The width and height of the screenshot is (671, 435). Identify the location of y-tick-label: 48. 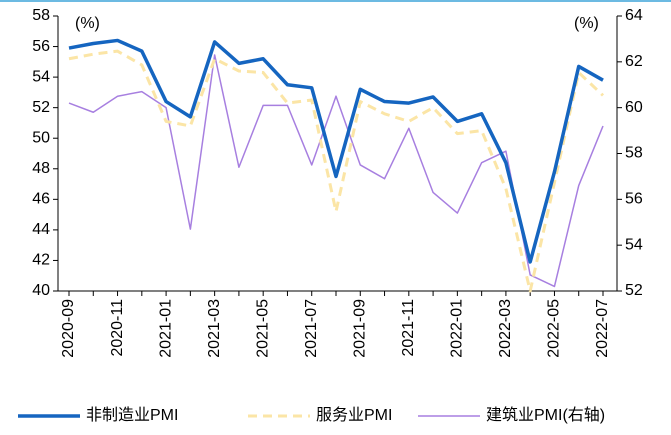
(41, 168).